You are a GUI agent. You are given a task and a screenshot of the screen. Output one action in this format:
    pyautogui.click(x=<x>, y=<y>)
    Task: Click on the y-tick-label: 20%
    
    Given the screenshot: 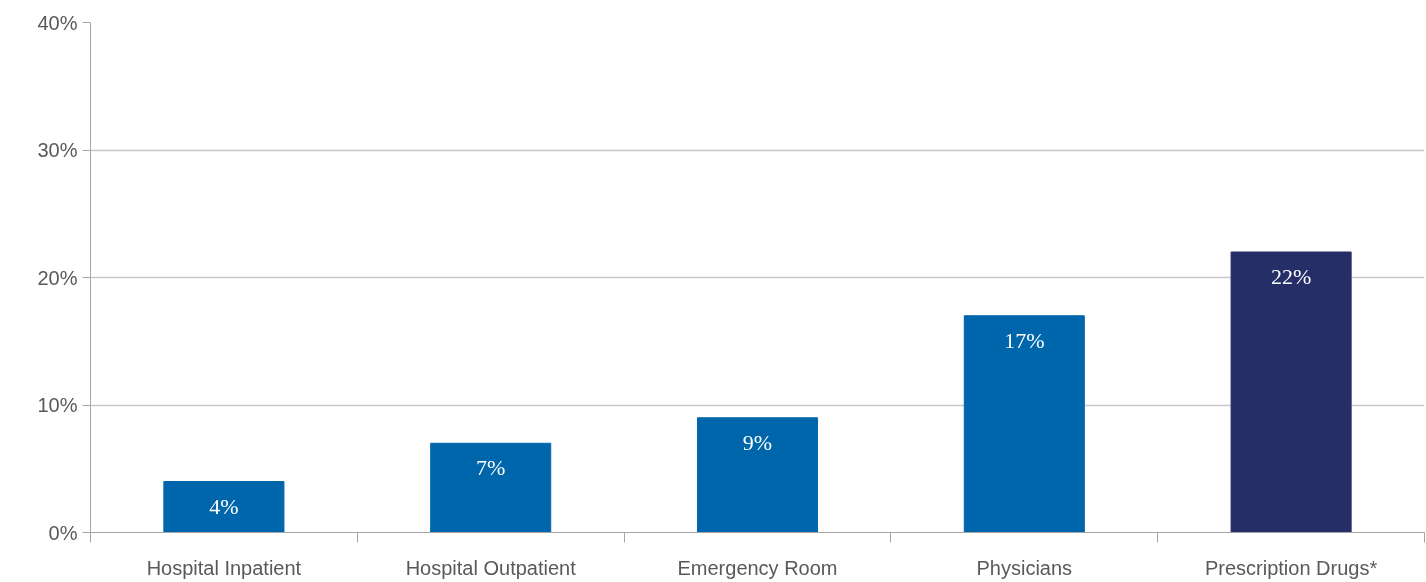 What is the action you would take?
    pyautogui.click(x=57, y=277)
    